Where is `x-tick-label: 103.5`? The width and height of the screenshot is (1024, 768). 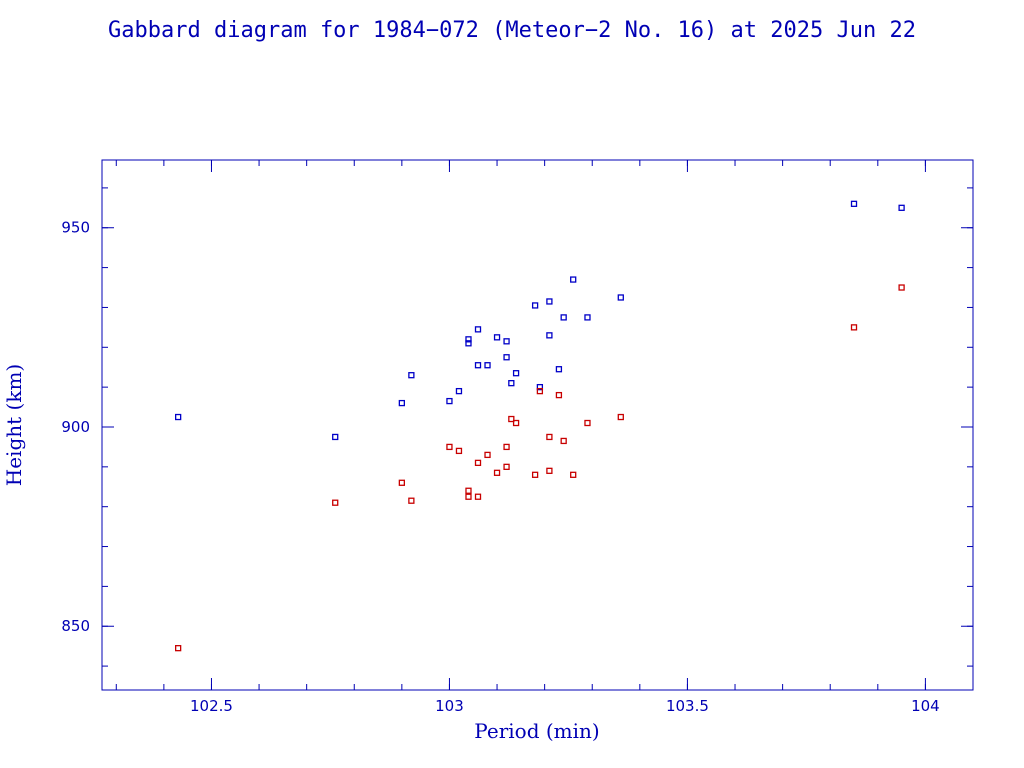 x-tick-label: 103.5 is located at coordinates (687, 706).